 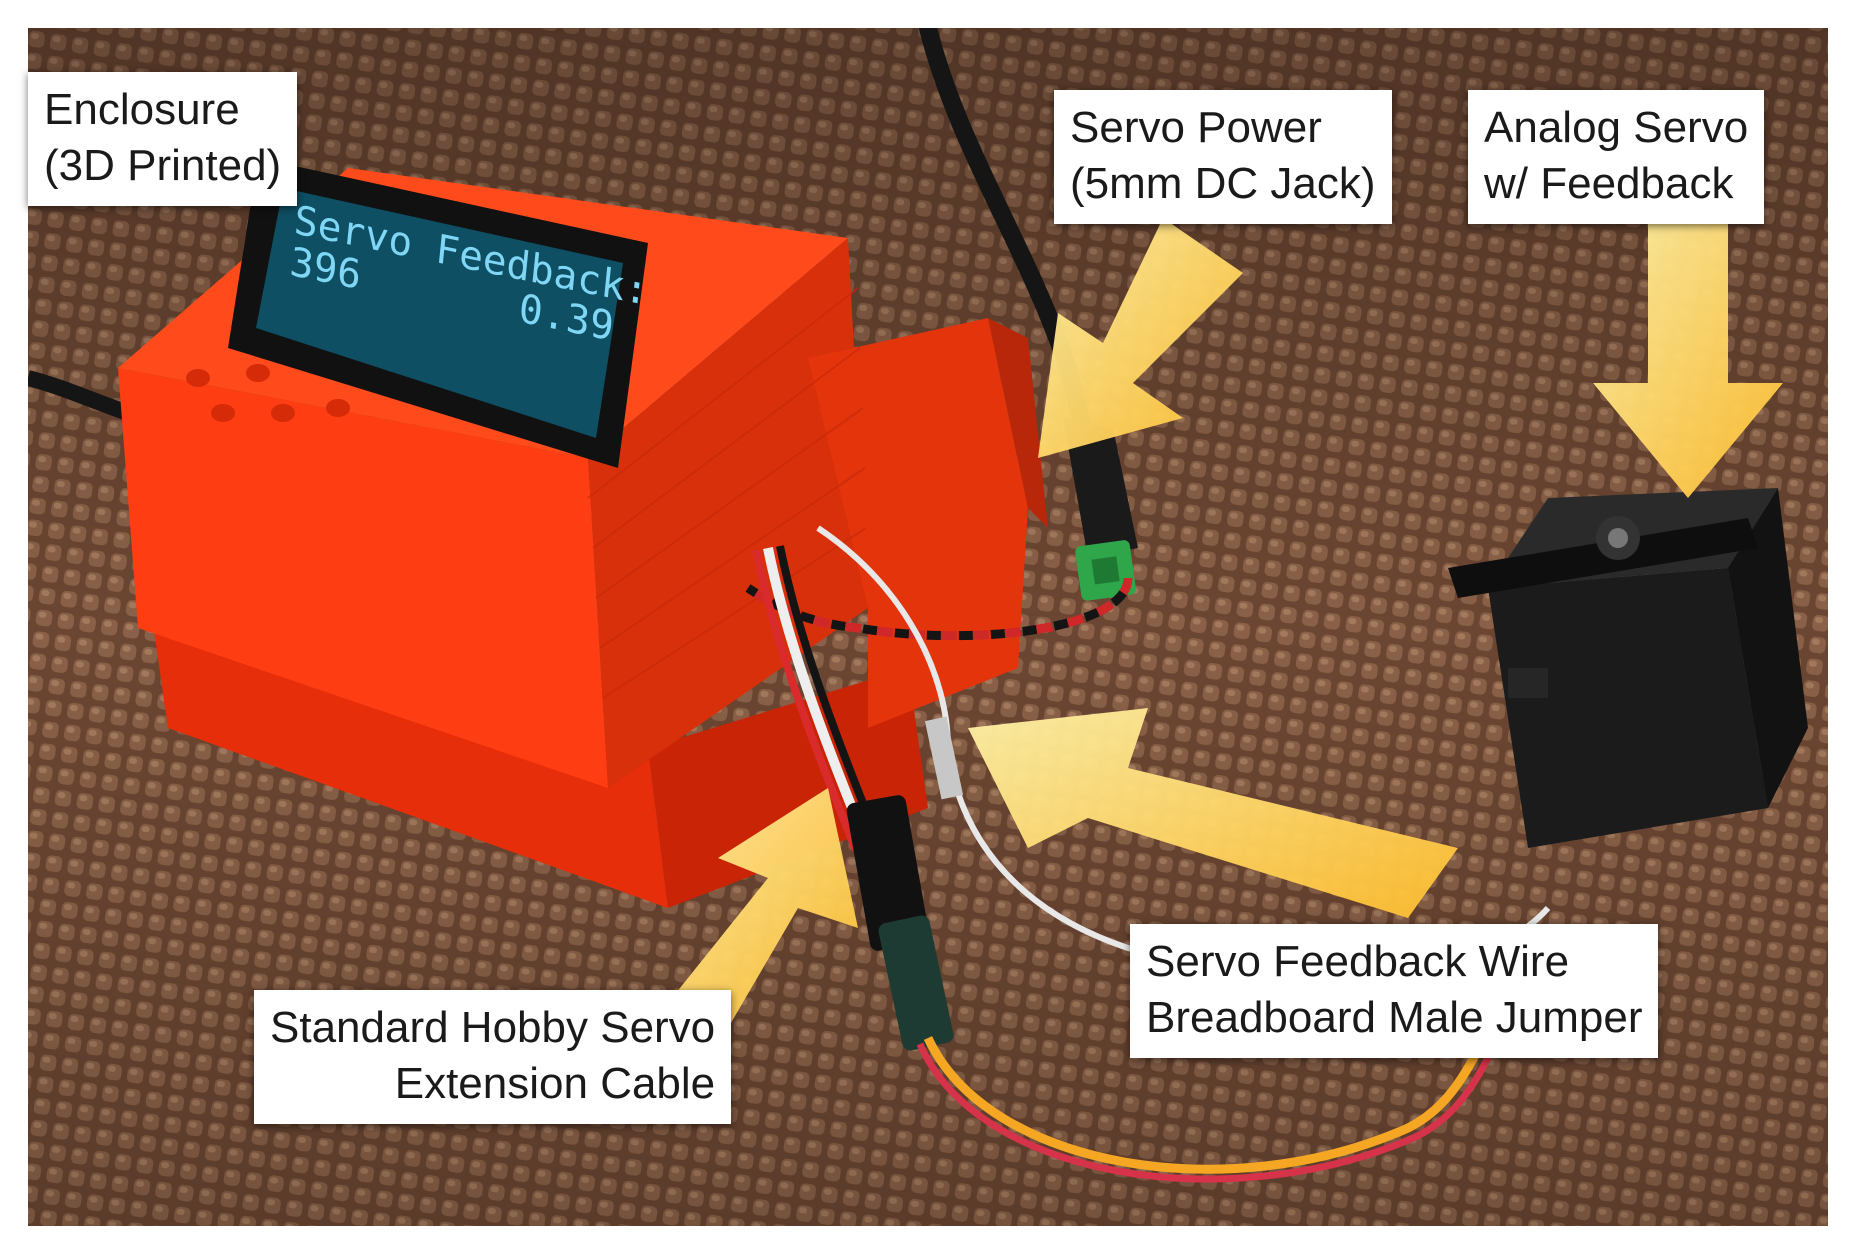 What do you see at coordinates (439, 313) in the screenshot?
I see `lcd-display: Servo Feedback: 396 0.39` at bounding box center [439, 313].